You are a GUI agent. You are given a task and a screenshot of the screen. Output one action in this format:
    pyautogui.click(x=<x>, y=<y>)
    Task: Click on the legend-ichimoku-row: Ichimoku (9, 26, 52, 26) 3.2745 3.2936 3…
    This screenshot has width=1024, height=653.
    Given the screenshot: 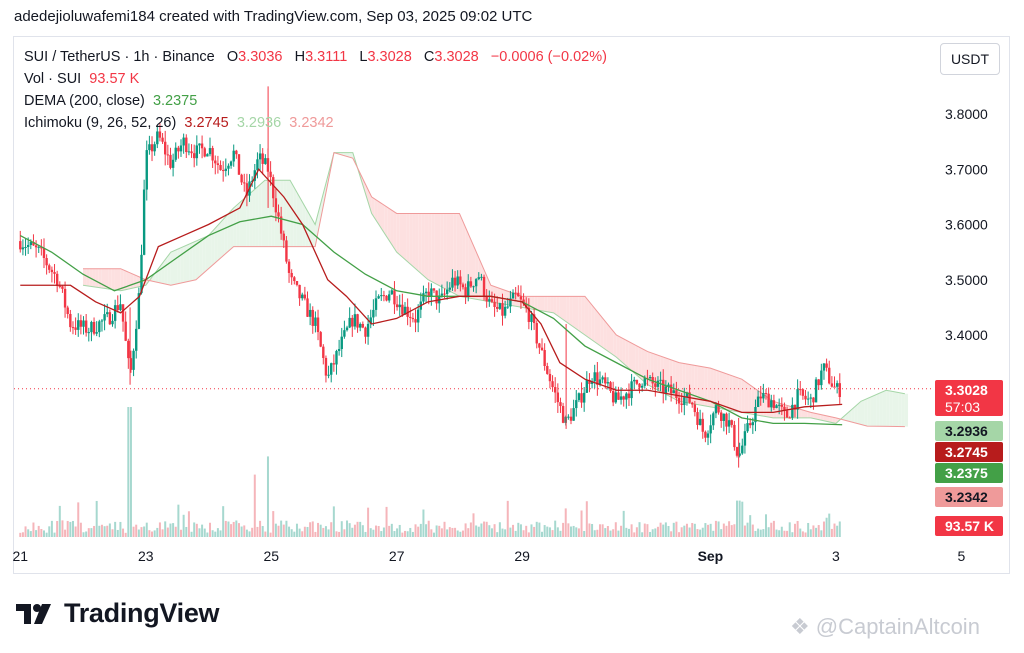 What is the action you would take?
    pyautogui.click(x=315, y=123)
    